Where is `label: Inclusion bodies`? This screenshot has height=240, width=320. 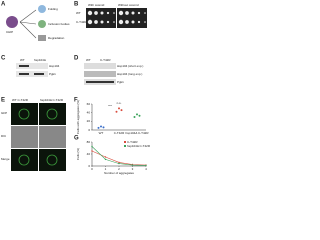
label: Inclusion bodies is located at coordinates (59, 24).